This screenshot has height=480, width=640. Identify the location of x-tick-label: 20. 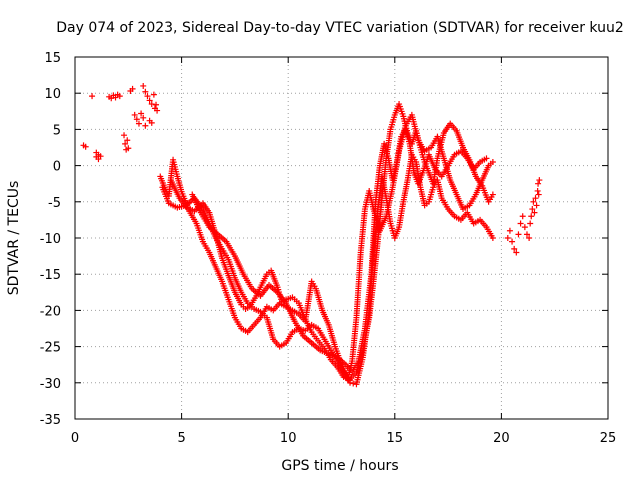
(501, 438).